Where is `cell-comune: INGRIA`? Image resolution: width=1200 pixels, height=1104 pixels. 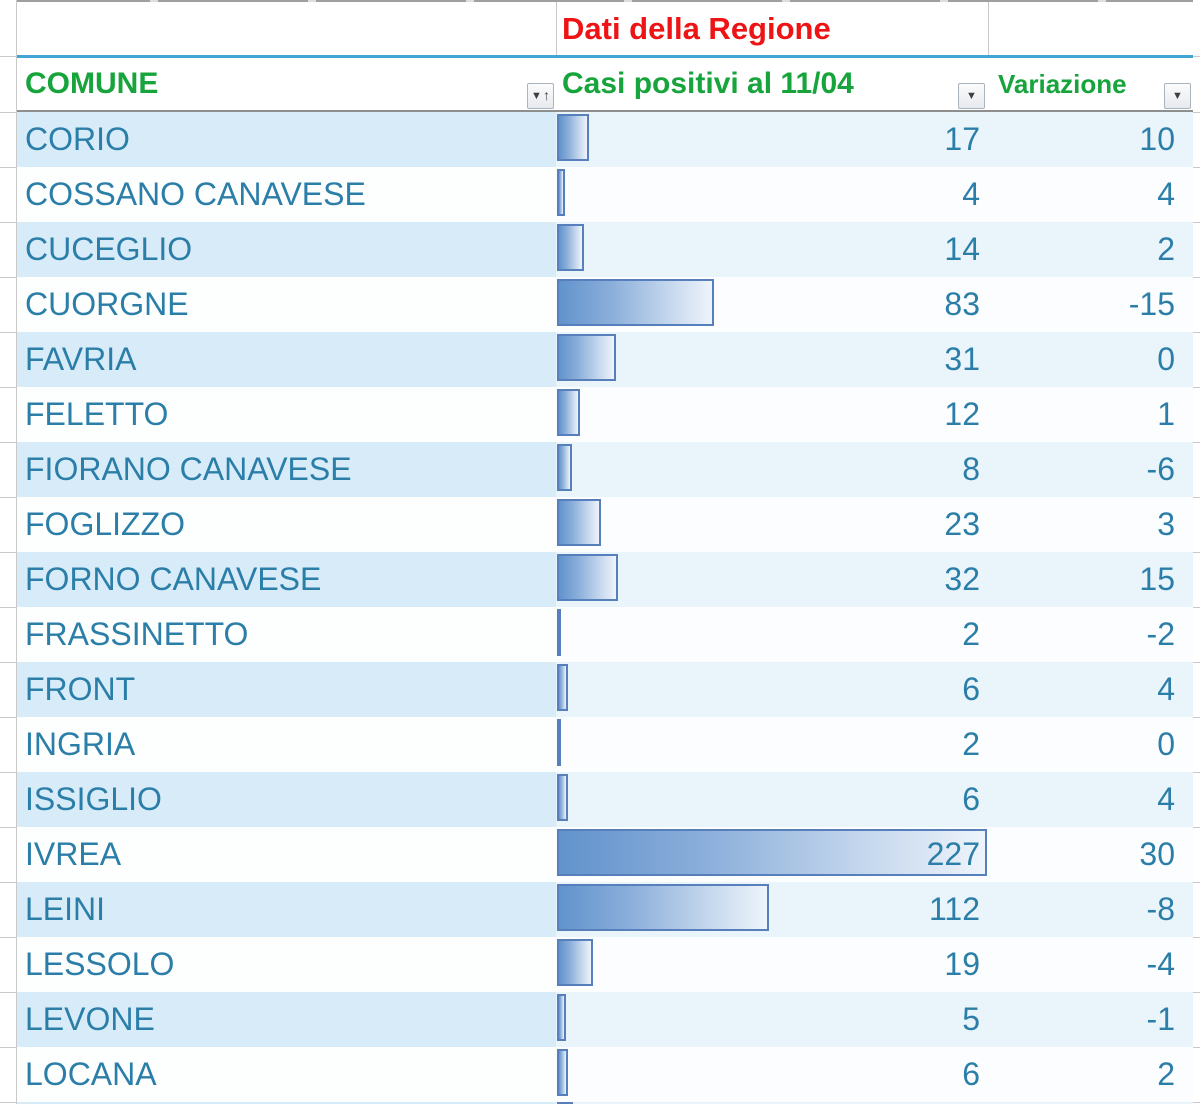
cell-comune: INGRIA is located at coordinates (286, 744).